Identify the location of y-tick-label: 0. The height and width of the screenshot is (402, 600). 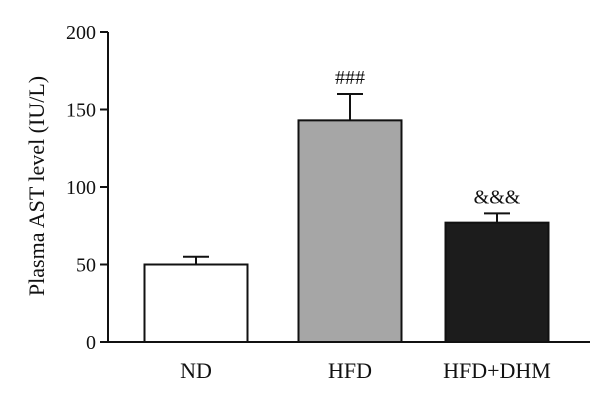
(91, 343).